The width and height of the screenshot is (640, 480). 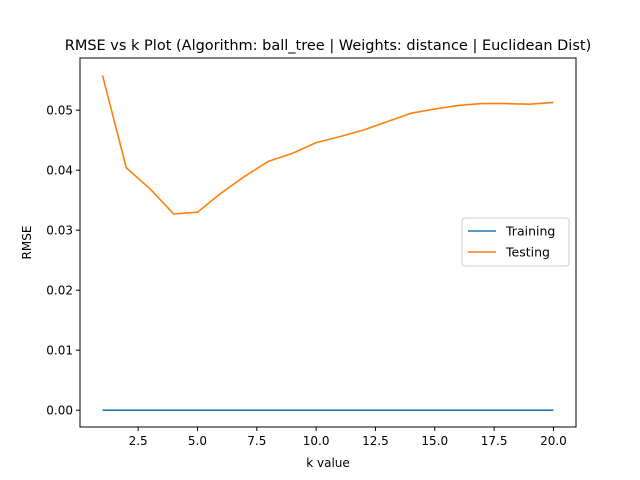 I want to click on y-tick-label: 0.02, so click(x=59, y=291).